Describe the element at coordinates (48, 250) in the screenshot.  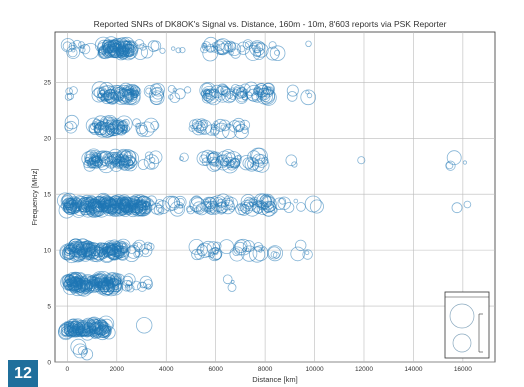
I see `y-tick-label: 10` at that location.